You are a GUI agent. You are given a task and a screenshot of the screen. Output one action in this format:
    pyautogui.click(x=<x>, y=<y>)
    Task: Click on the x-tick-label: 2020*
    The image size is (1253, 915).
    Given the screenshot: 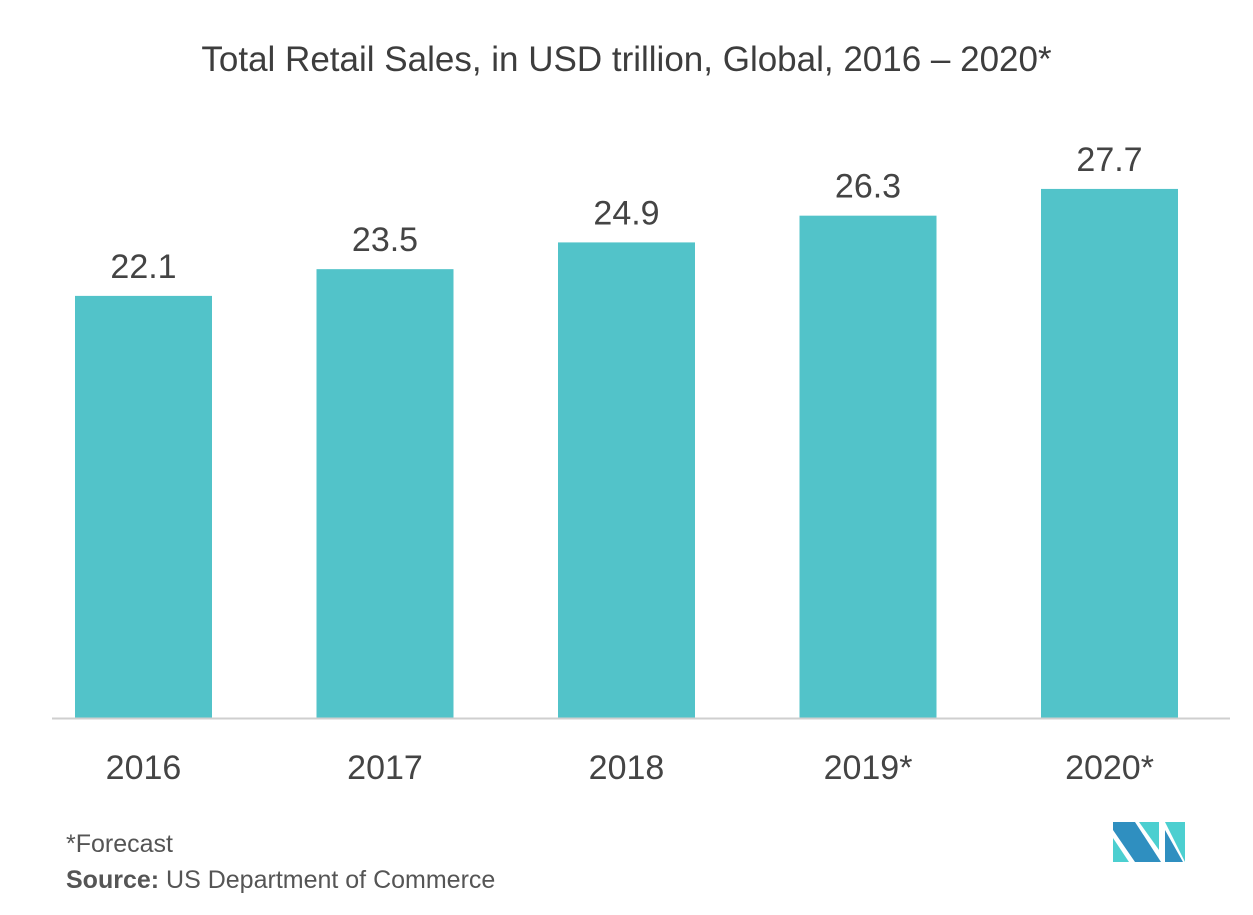 What is the action you would take?
    pyautogui.click(x=1109, y=768)
    